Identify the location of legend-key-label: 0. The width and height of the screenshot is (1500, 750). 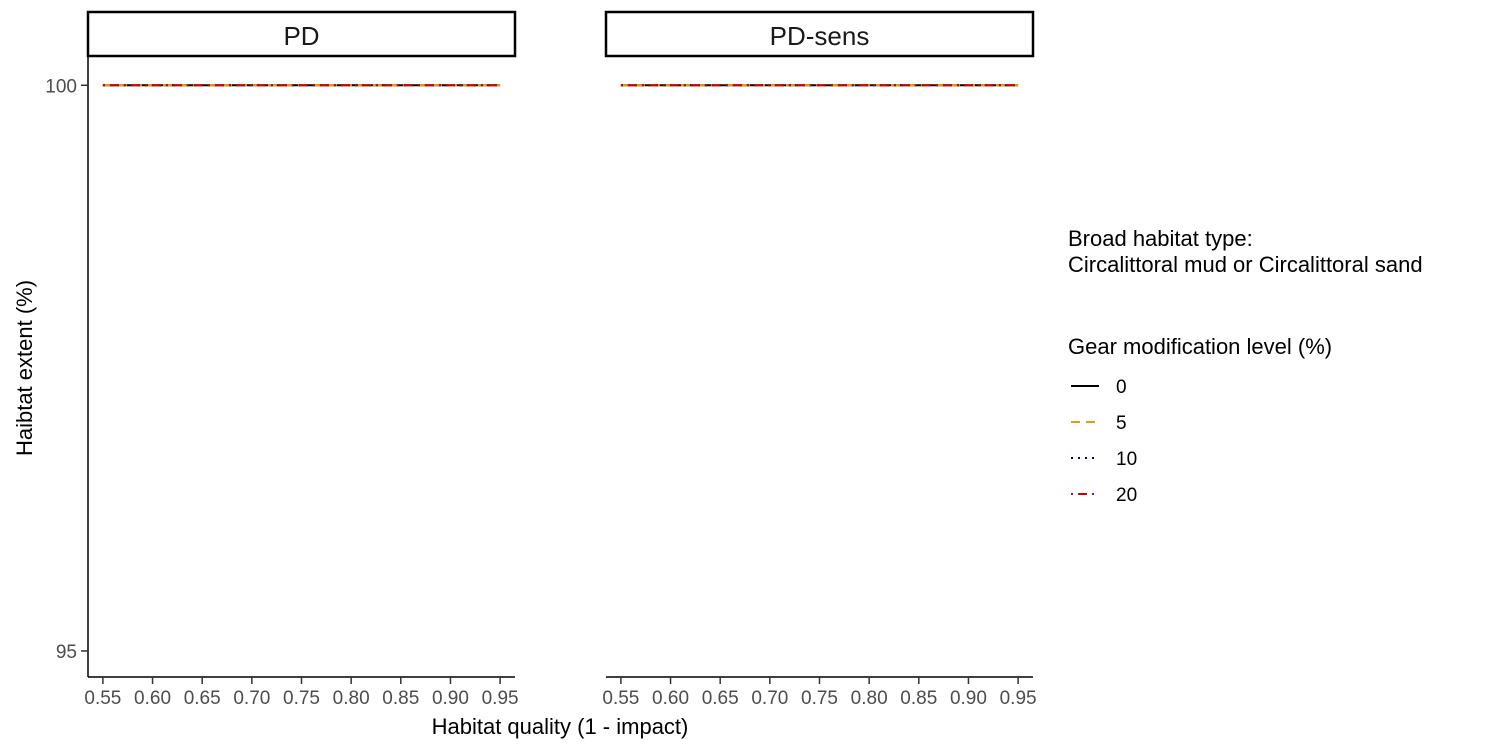
(1121, 387).